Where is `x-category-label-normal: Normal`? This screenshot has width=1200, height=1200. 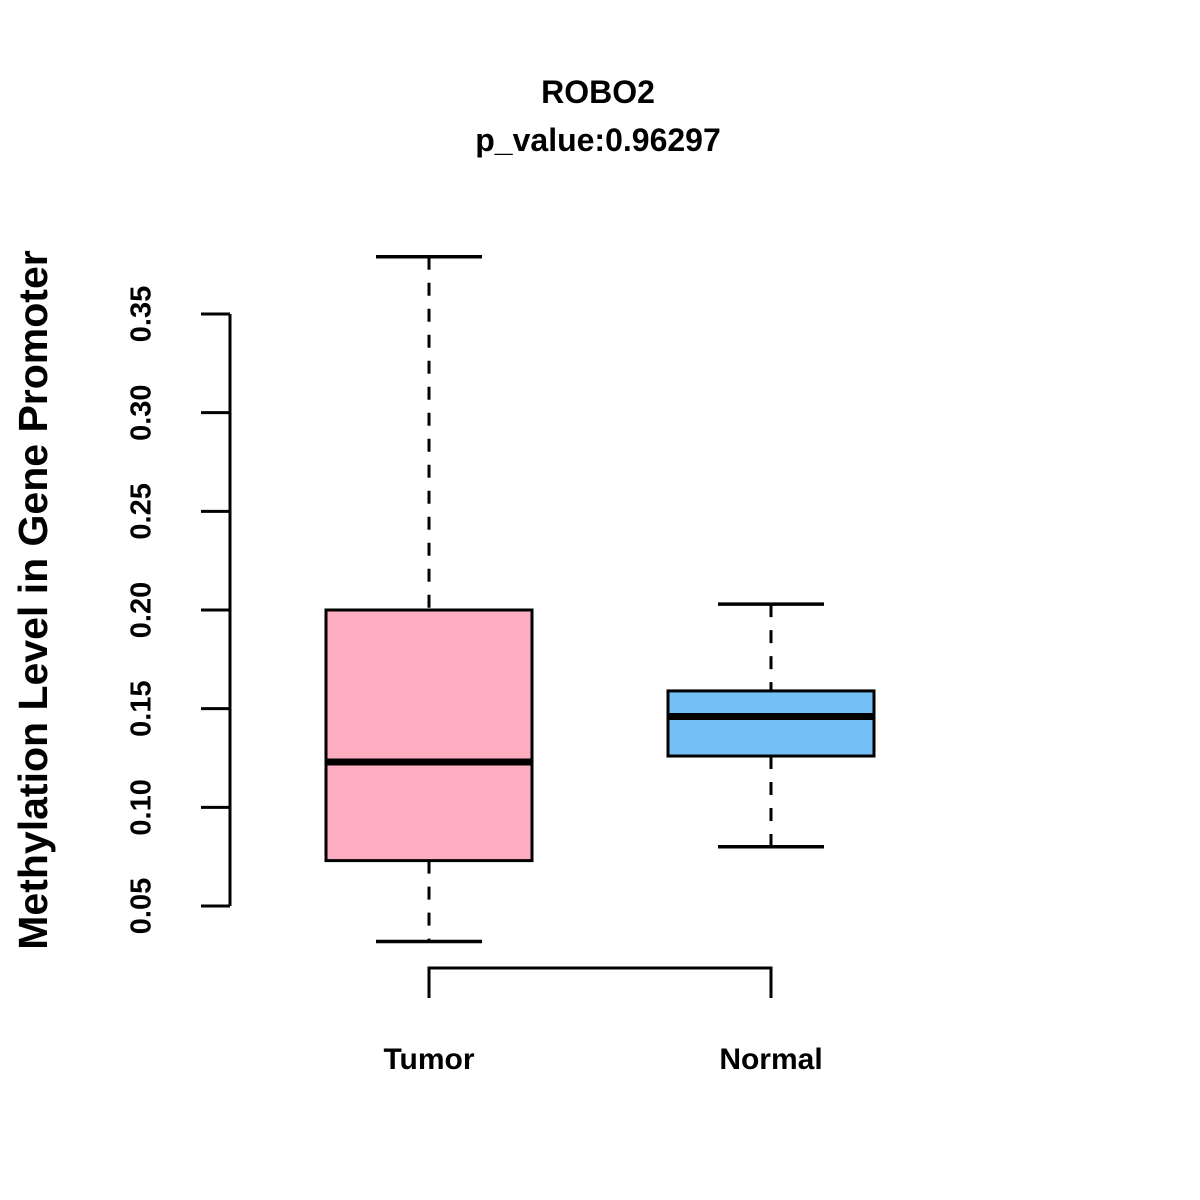
x-category-label-normal: Normal is located at coordinates (770, 1059).